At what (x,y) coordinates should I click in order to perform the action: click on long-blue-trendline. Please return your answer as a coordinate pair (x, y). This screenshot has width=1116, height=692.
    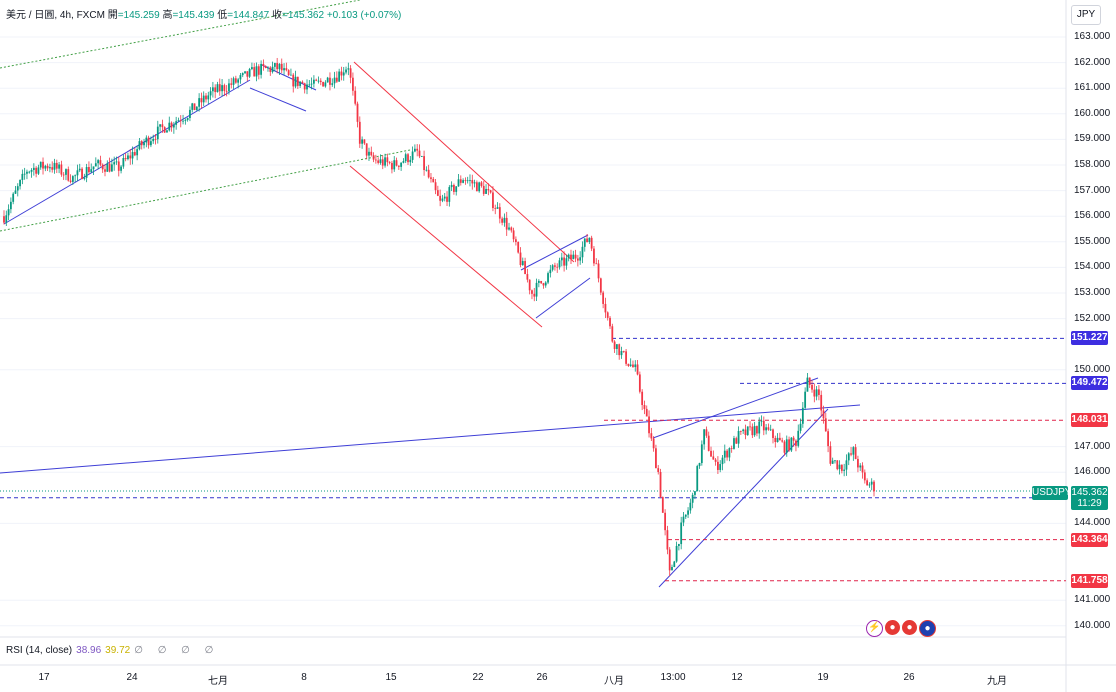
    Looking at the image, I should click on (430, 439).